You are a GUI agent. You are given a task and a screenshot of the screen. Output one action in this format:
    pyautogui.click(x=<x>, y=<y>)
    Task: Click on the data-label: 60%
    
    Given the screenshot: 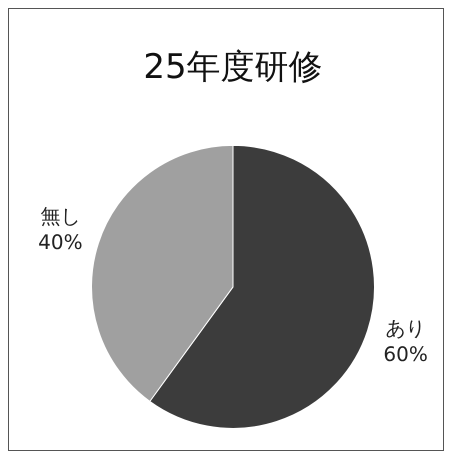 What is the action you would take?
    pyautogui.click(x=405, y=354)
    